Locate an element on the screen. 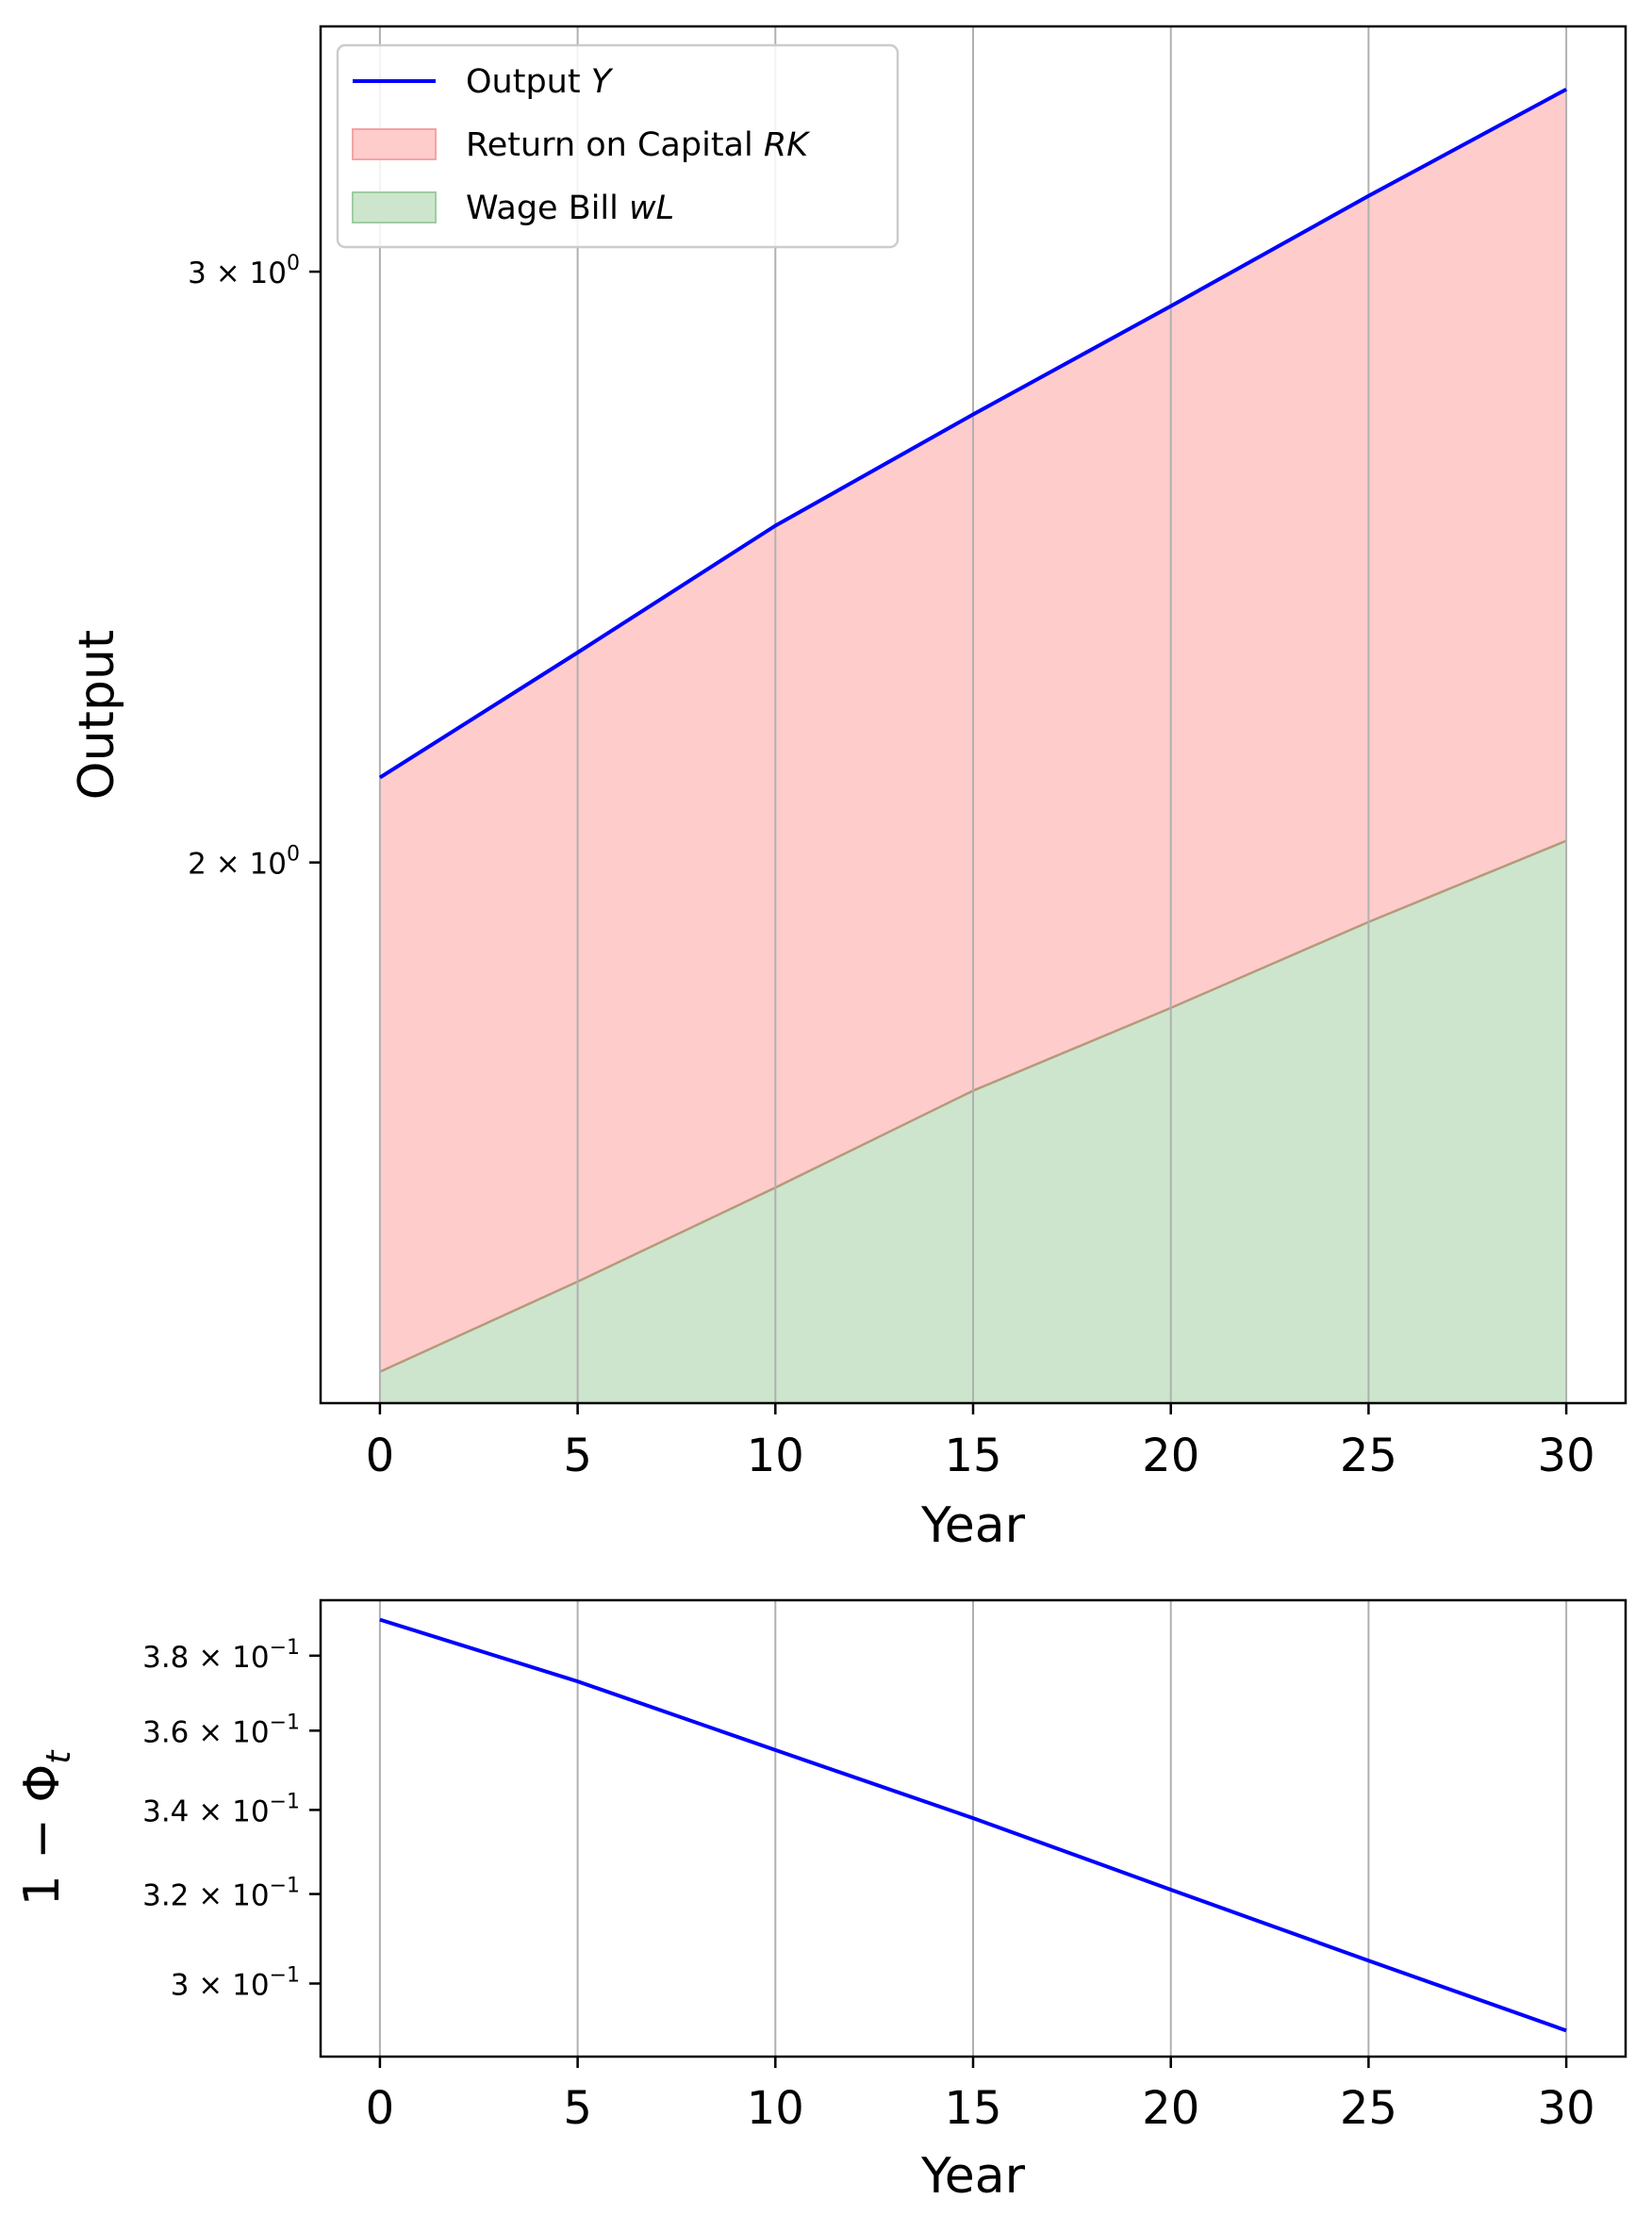  legend: Output Y Return on Capital RK Wage Bill wL is located at coordinates (618, 146).